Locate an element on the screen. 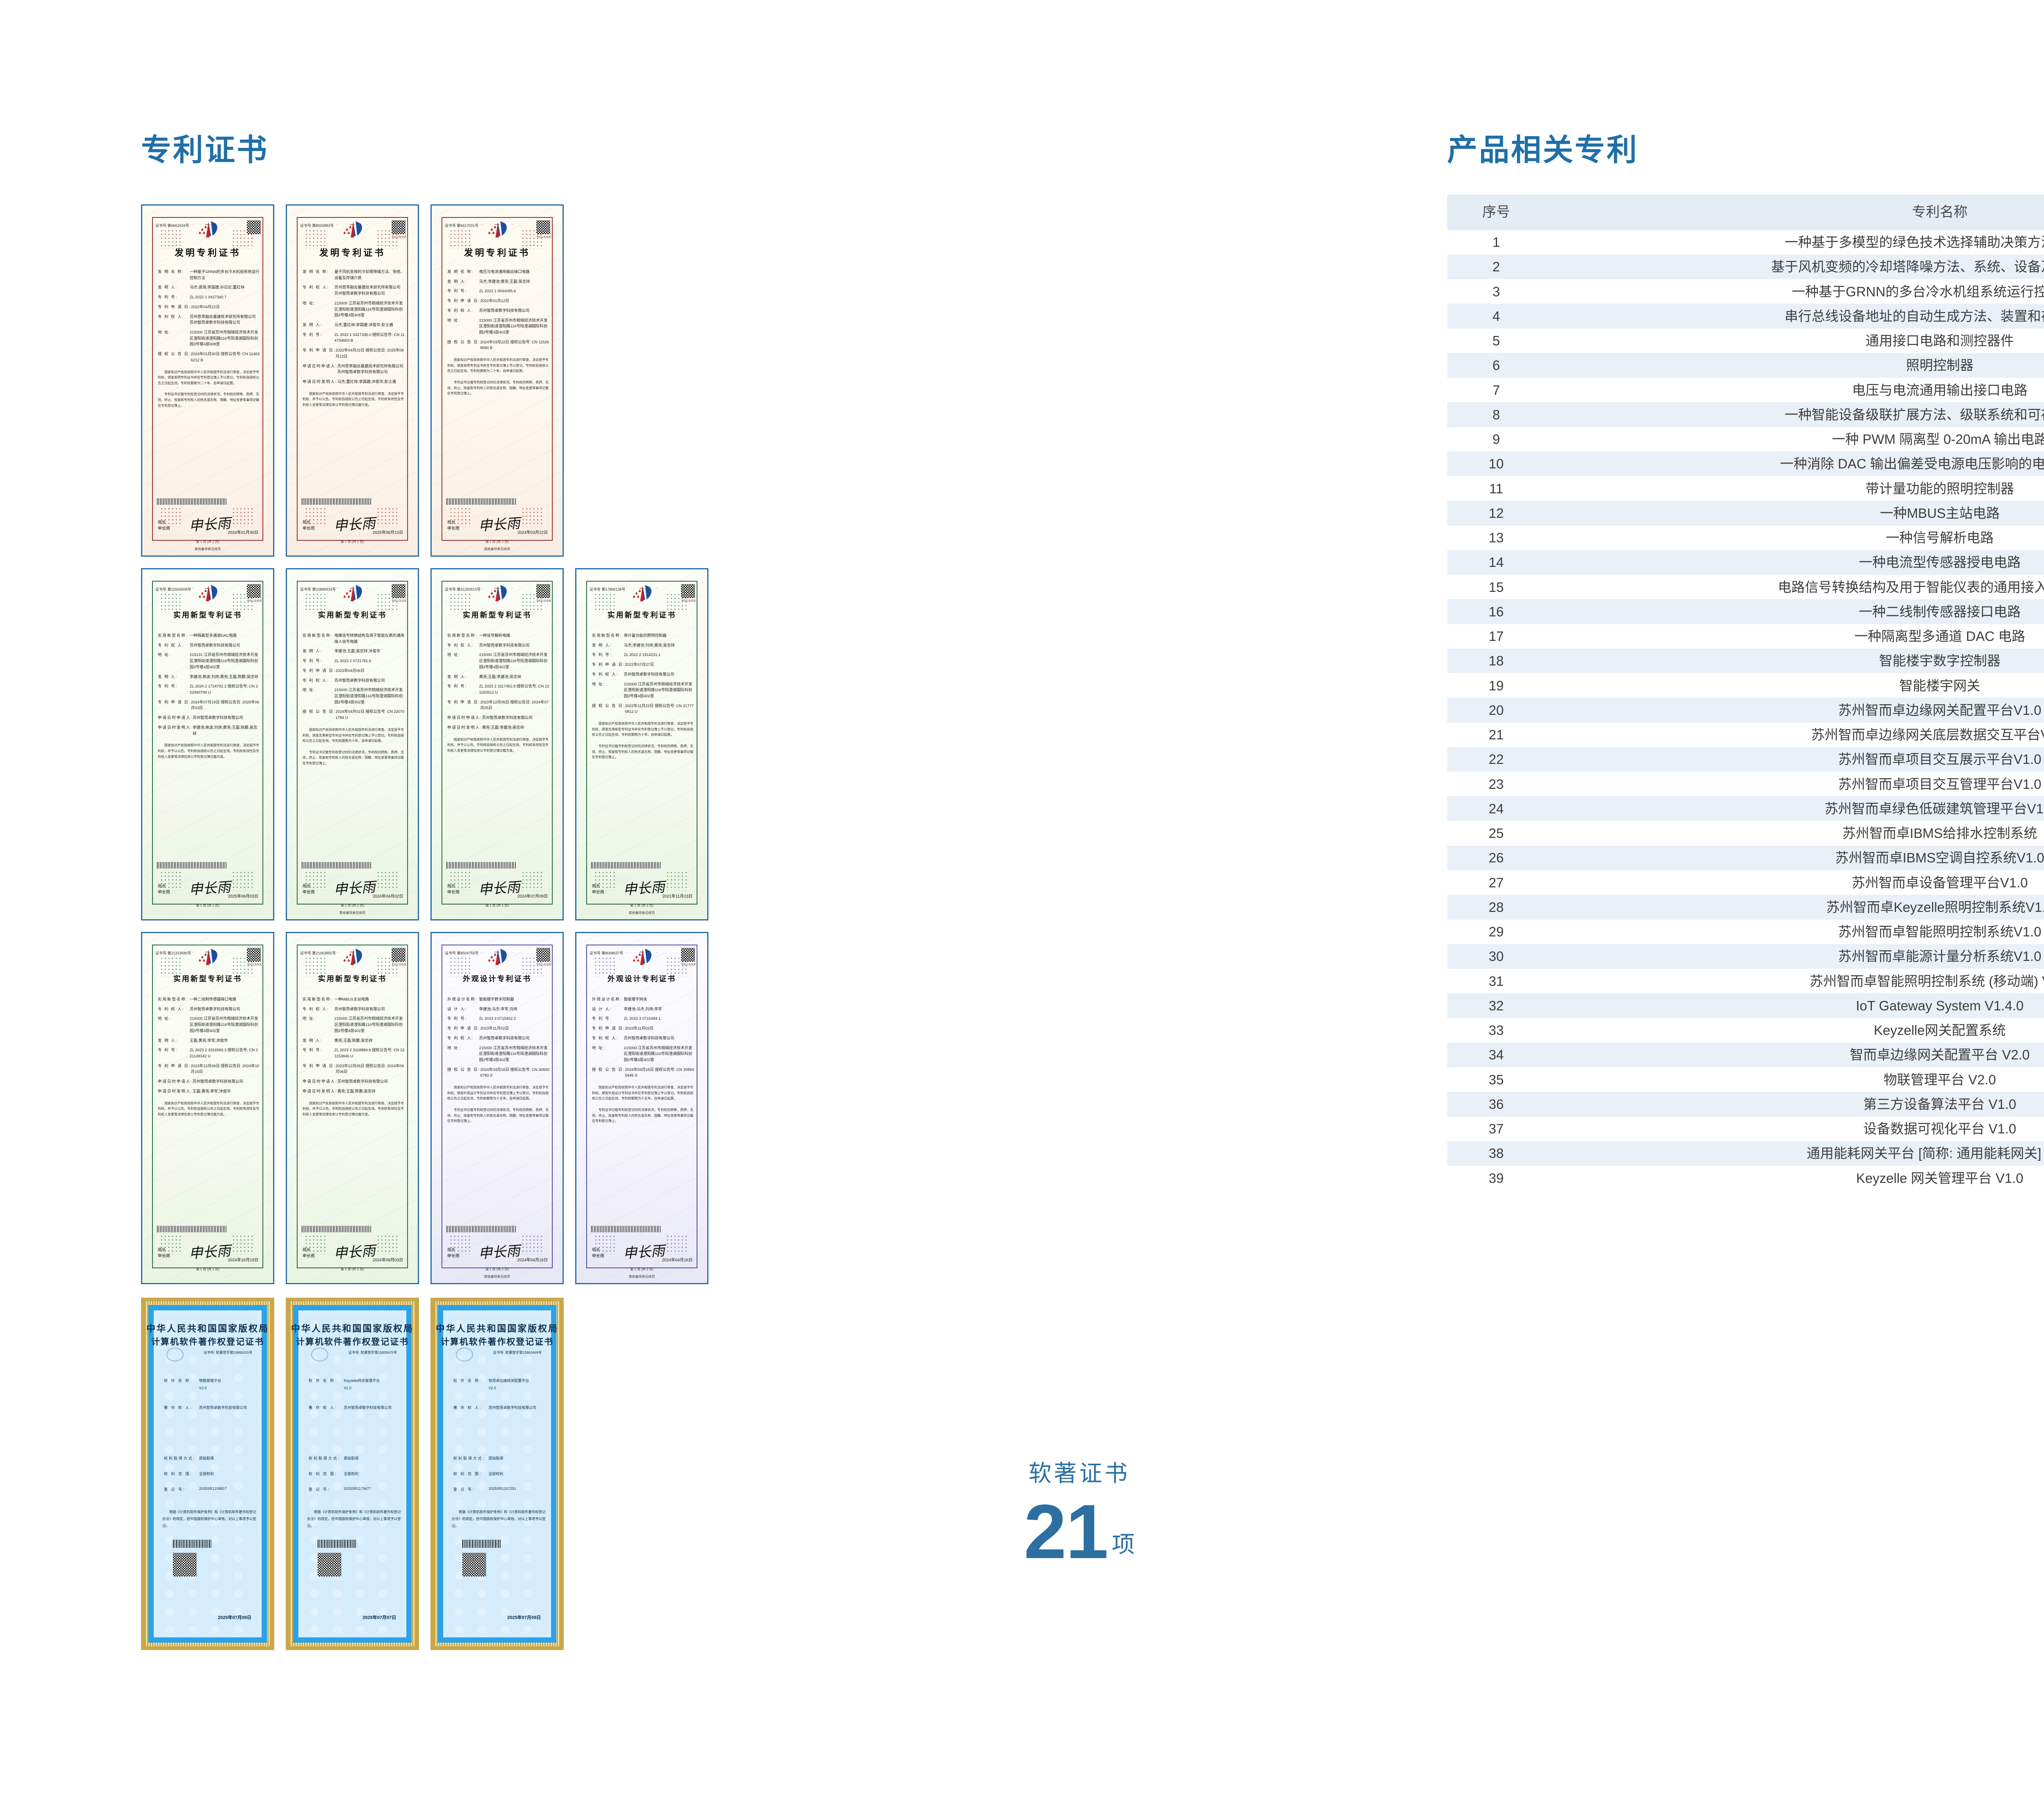 The image size is (2044, 1798). certificate-field-value: 电压与电流通用输出接口电路 is located at coordinates (505, 272).